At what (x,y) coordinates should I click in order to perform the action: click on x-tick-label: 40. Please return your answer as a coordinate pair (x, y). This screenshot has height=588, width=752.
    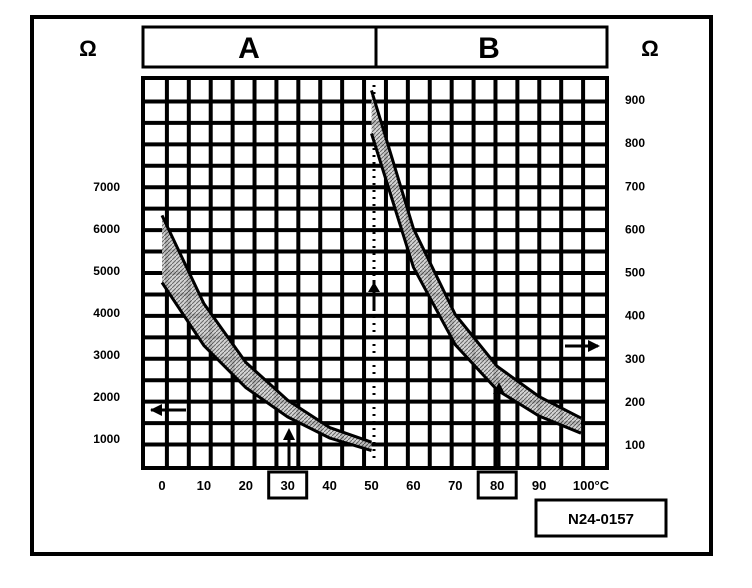
    Looking at the image, I should click on (329, 485).